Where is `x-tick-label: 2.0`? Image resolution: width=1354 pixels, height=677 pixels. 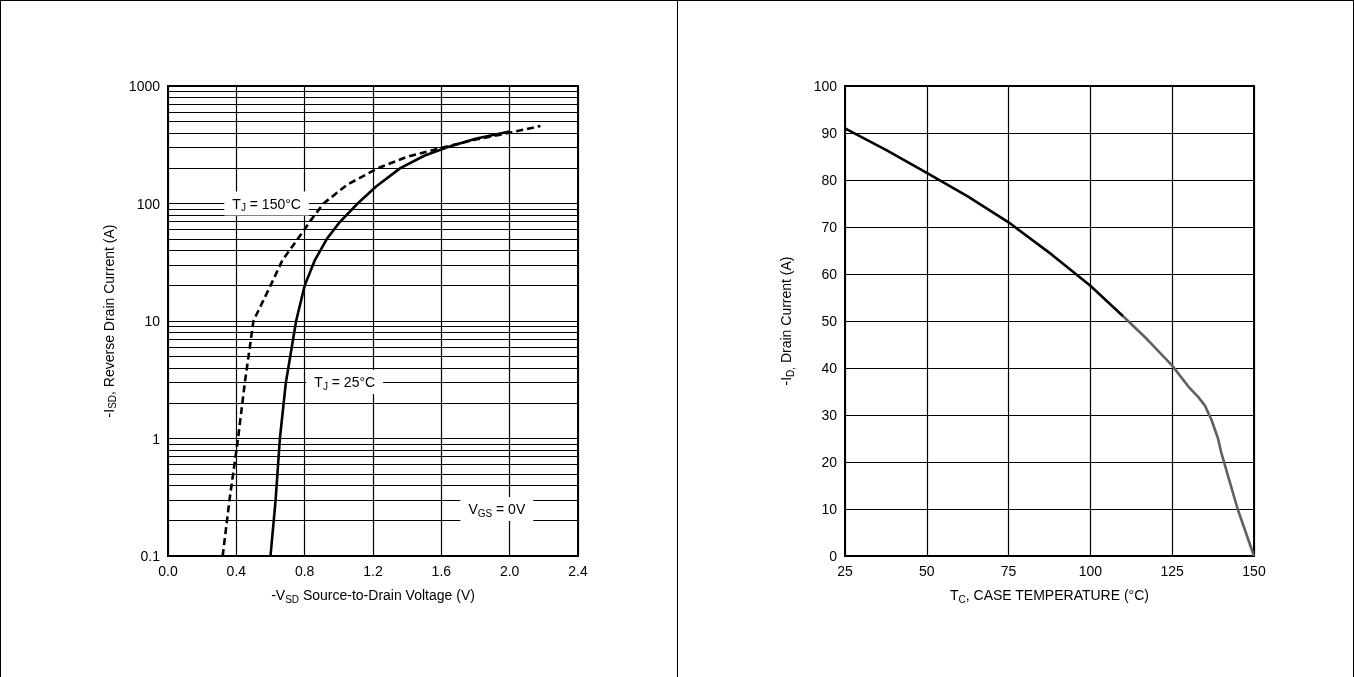 x-tick-label: 2.0 is located at coordinates (509, 571).